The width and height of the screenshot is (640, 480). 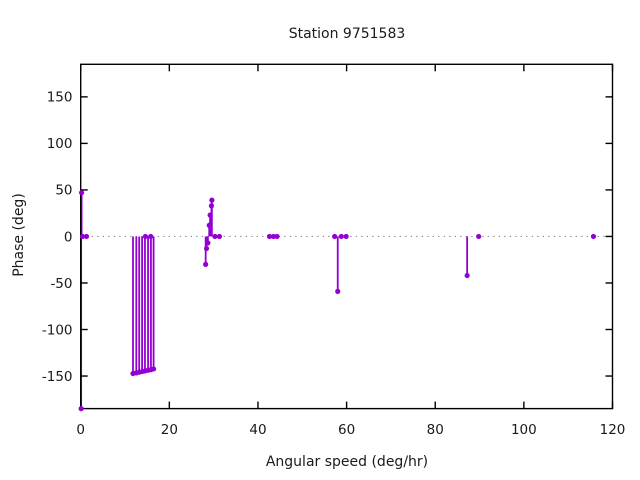 I want to click on x-tick-label: 100, so click(x=524, y=430).